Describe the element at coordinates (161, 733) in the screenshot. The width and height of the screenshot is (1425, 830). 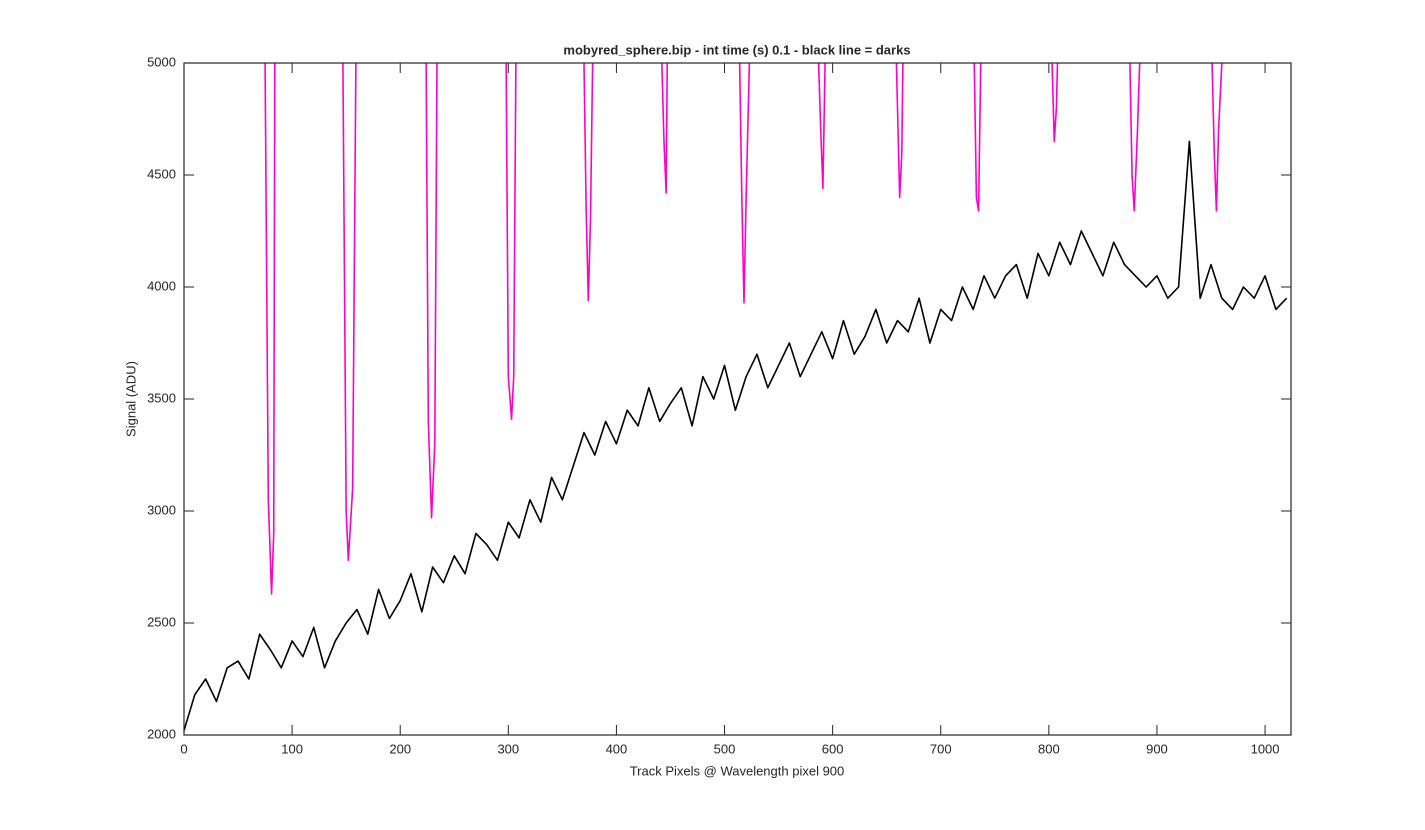
I see `y-tick-label: 2000` at that location.